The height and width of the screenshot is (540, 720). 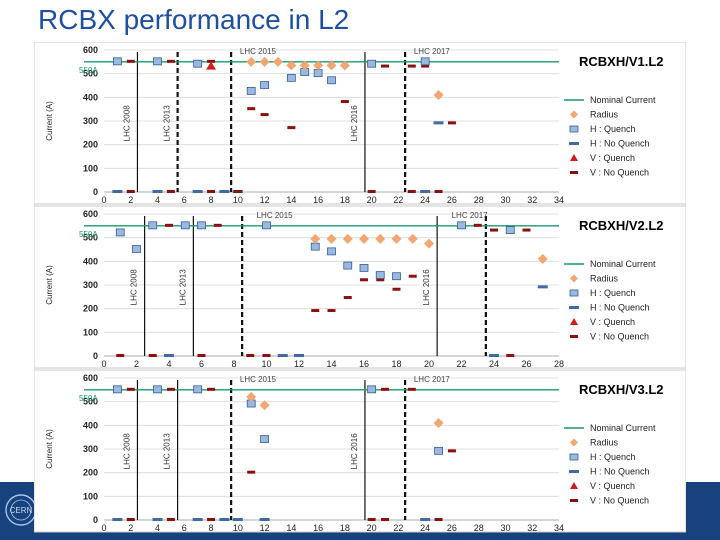 I want to click on x-tick-label: 32, so click(x=532, y=200).